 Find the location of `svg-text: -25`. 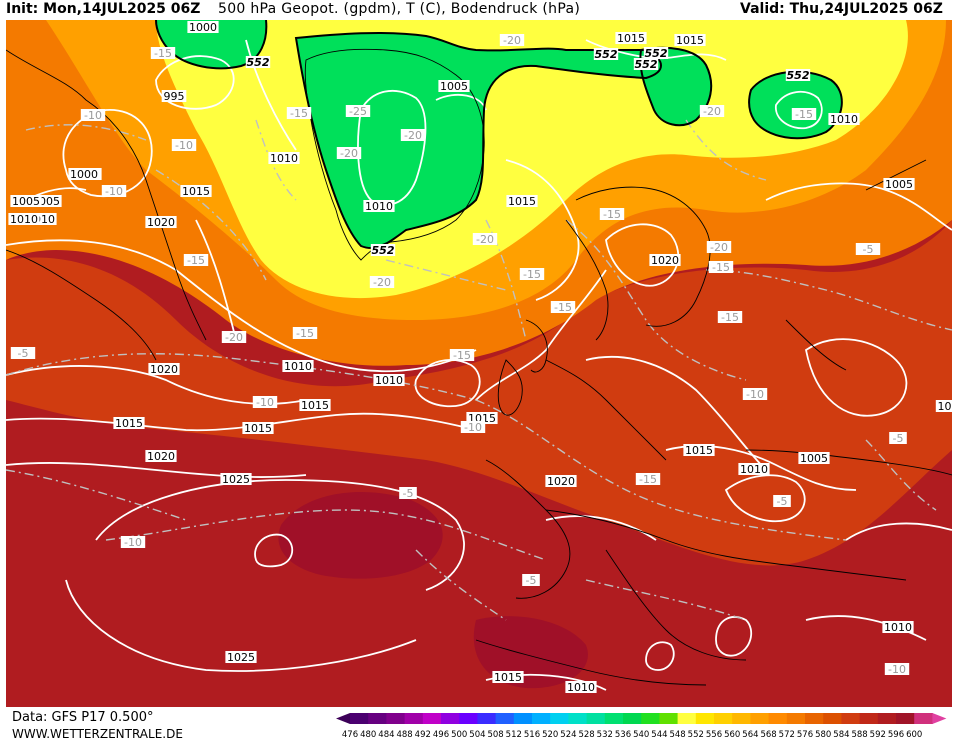

svg-text: -25 is located at coordinates (358, 111).